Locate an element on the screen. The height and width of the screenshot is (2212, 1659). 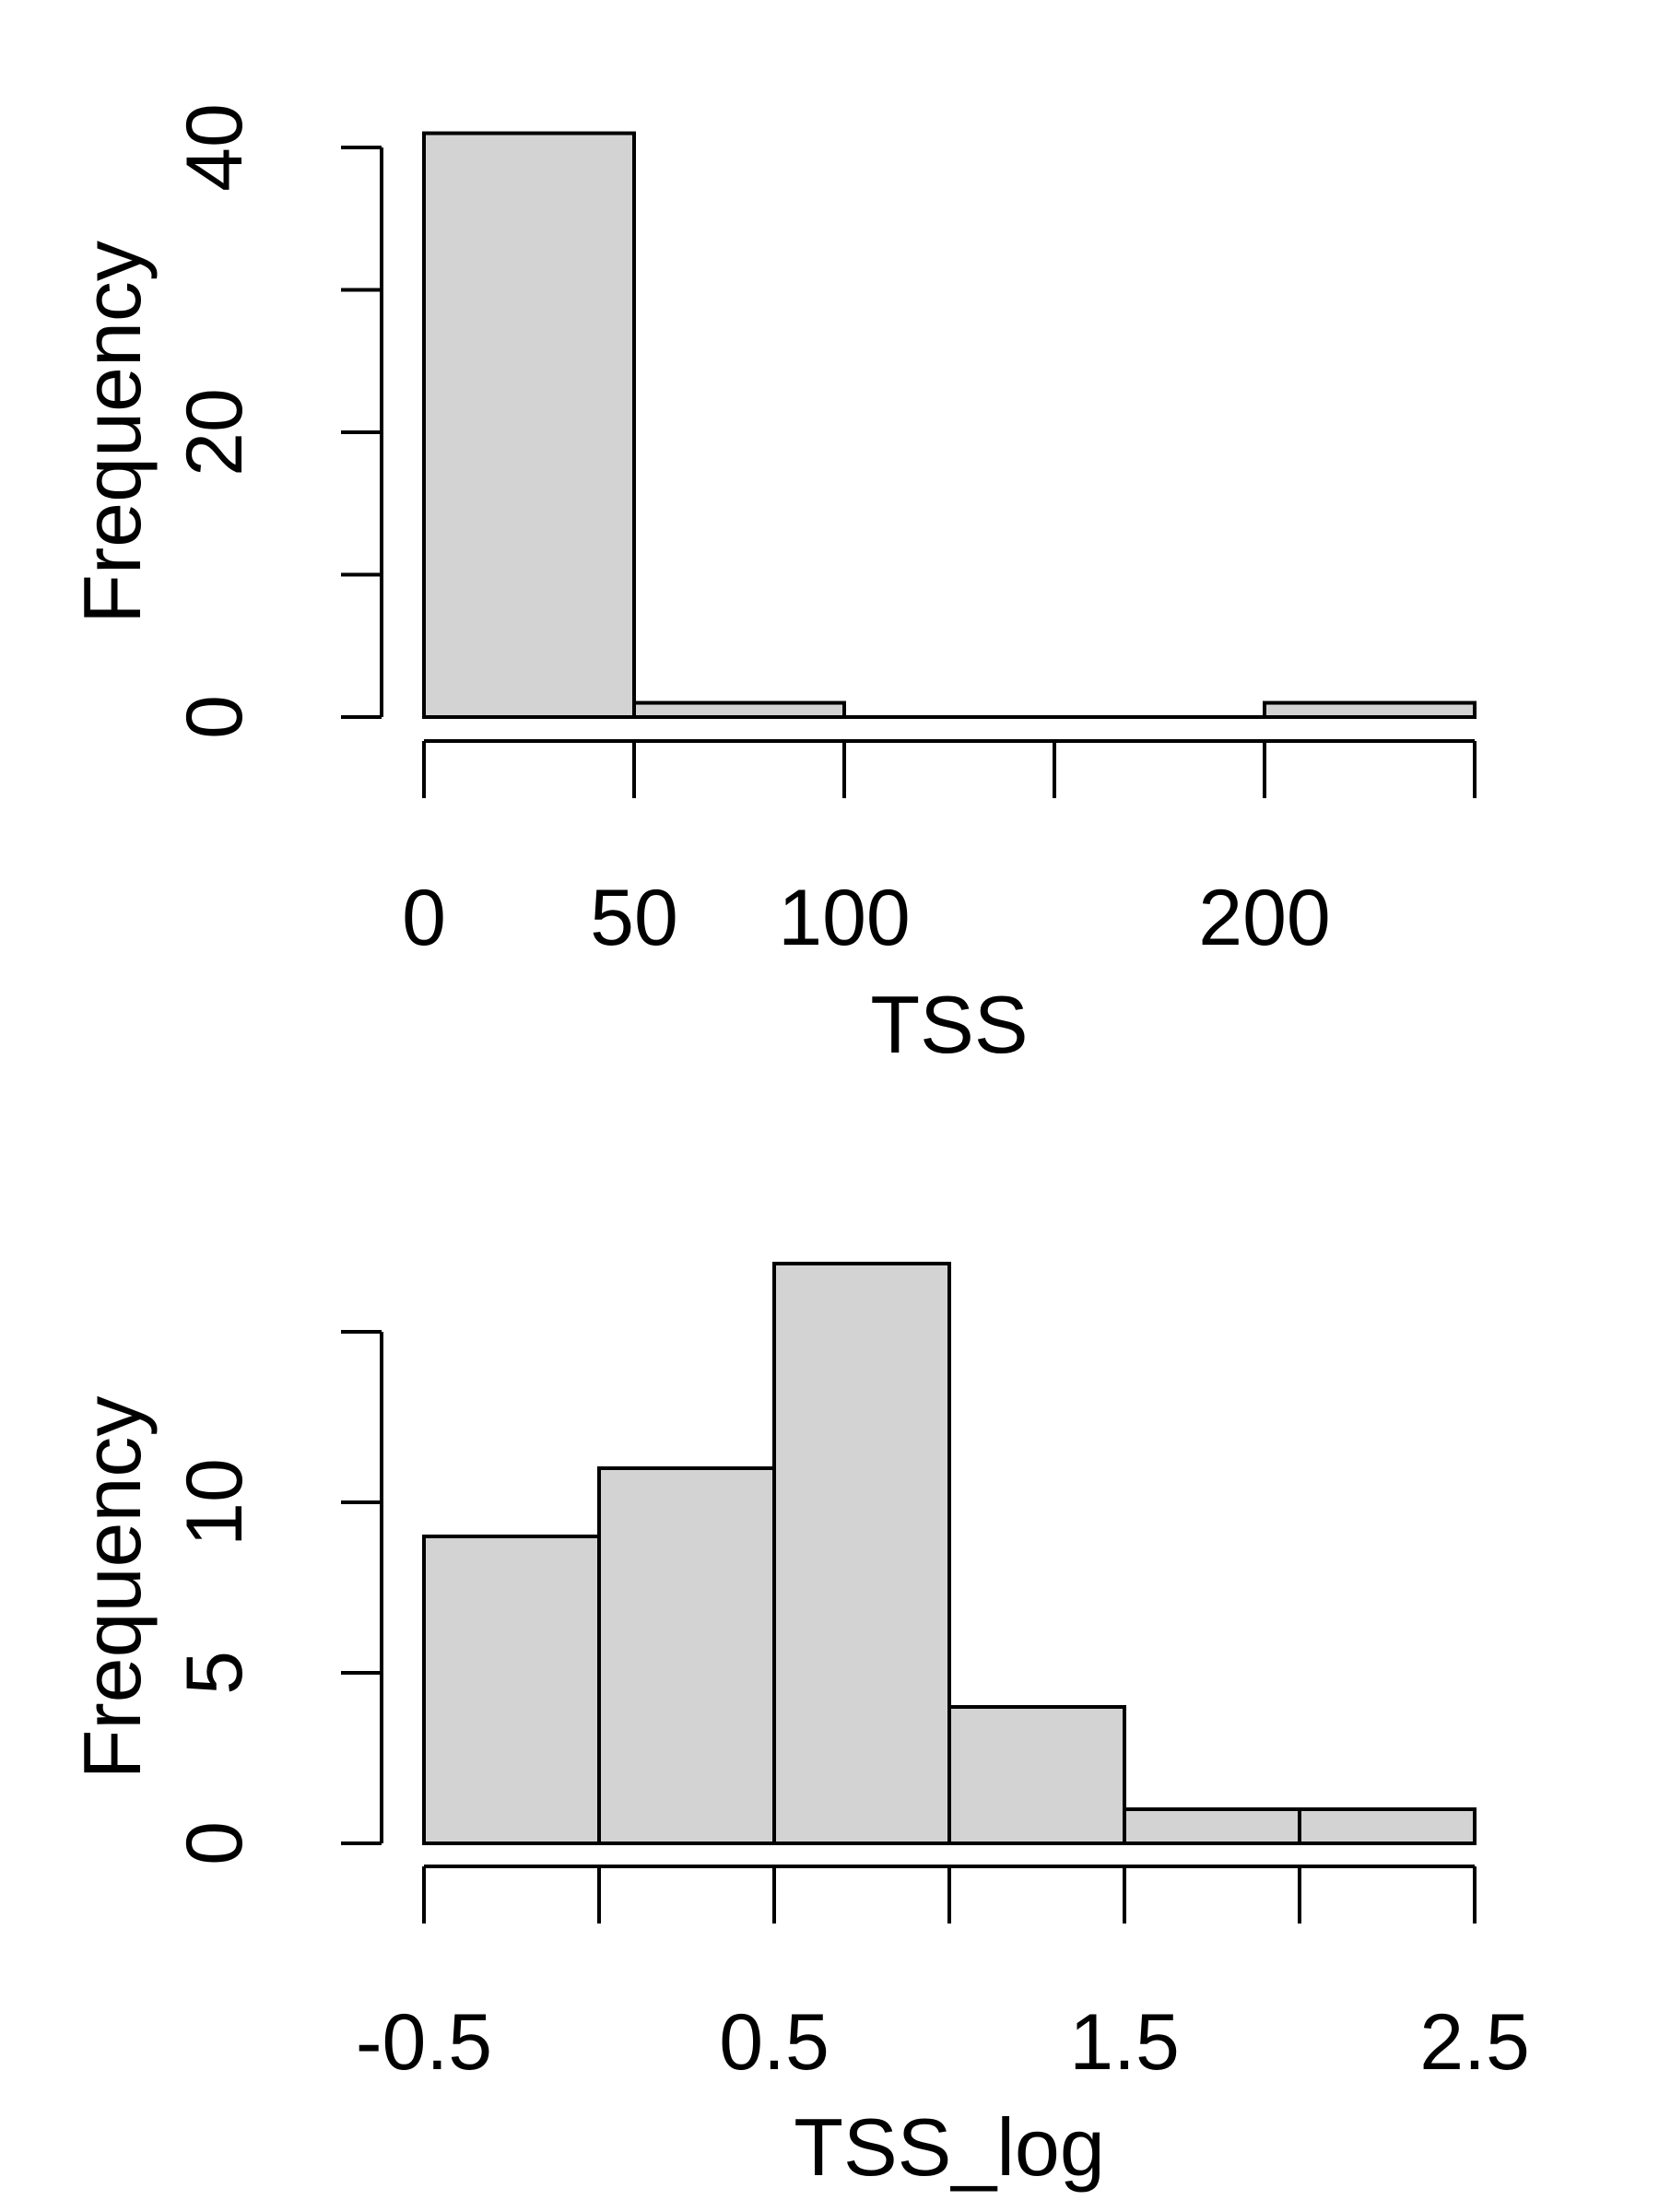
y-tick-label: 20 is located at coordinates (215, 432).